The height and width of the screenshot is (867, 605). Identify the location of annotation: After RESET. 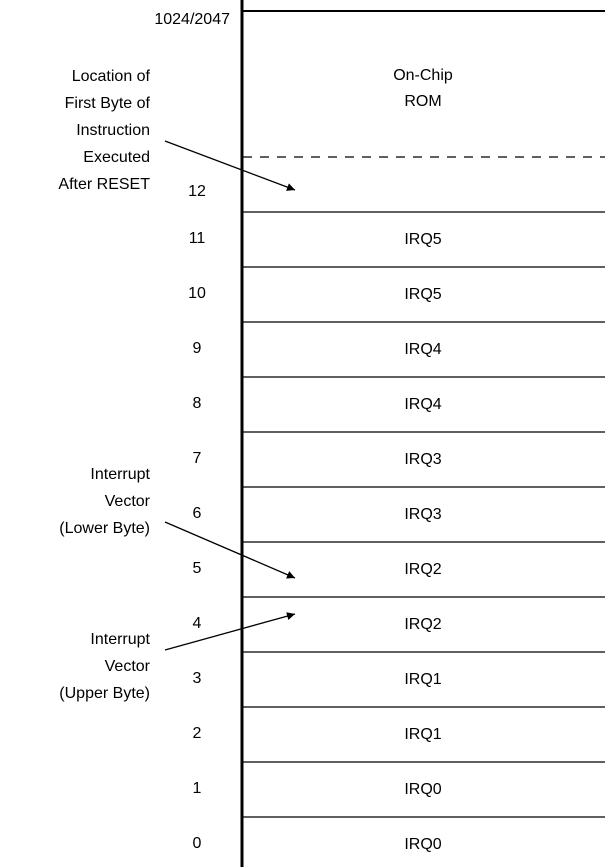
(104, 184).